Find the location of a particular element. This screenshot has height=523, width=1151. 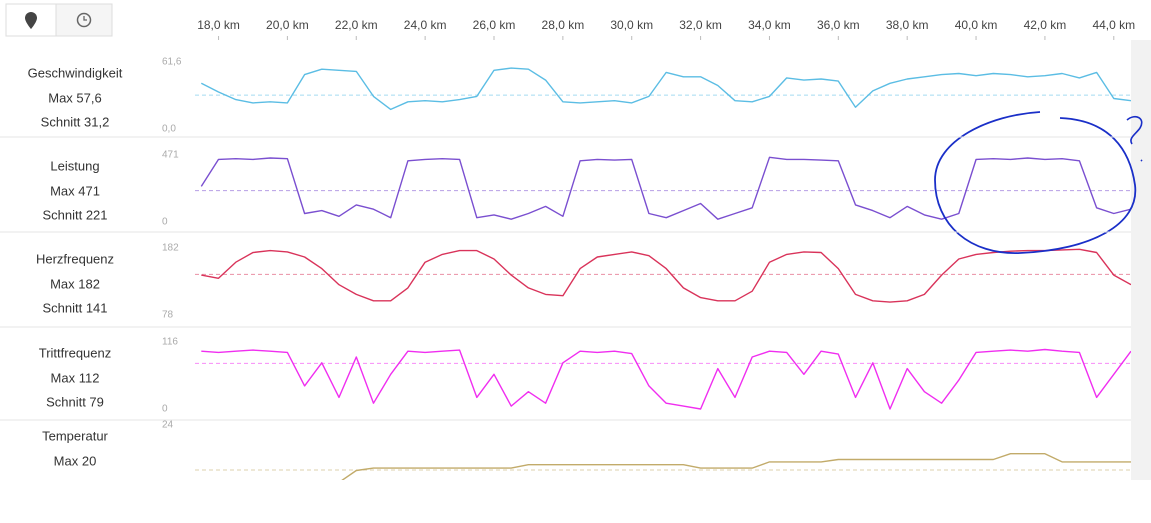

x-tick-label: 32,0 km is located at coordinates (700, 25).